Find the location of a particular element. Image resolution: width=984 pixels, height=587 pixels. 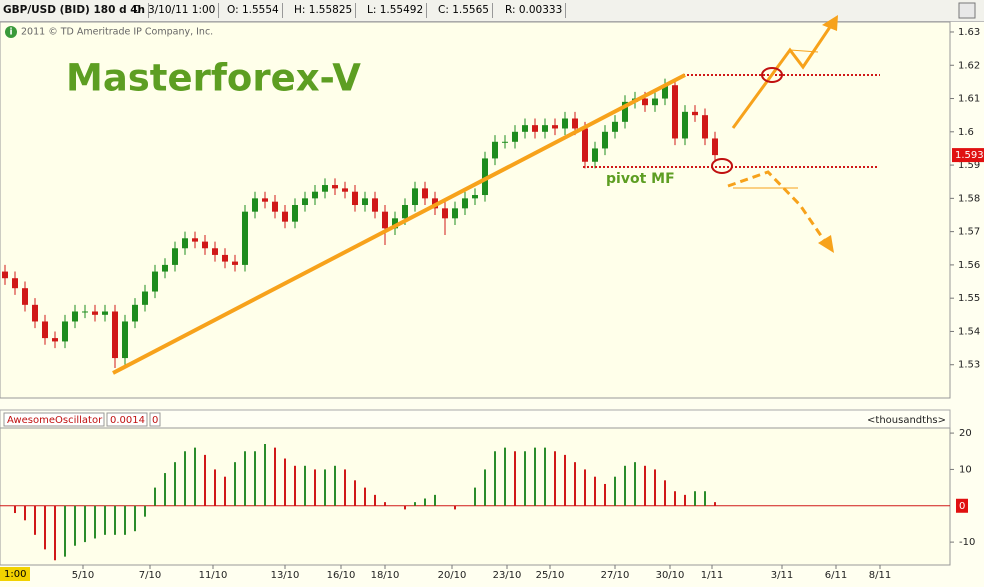

x-tick-label: 7/10 is located at coordinates (150, 575).